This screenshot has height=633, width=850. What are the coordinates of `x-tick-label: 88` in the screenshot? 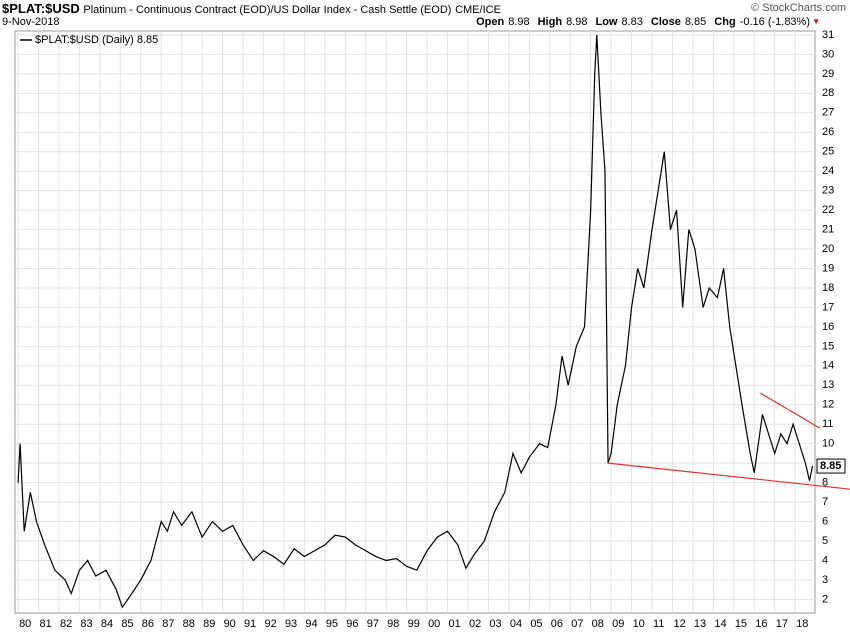 It's located at (189, 624).